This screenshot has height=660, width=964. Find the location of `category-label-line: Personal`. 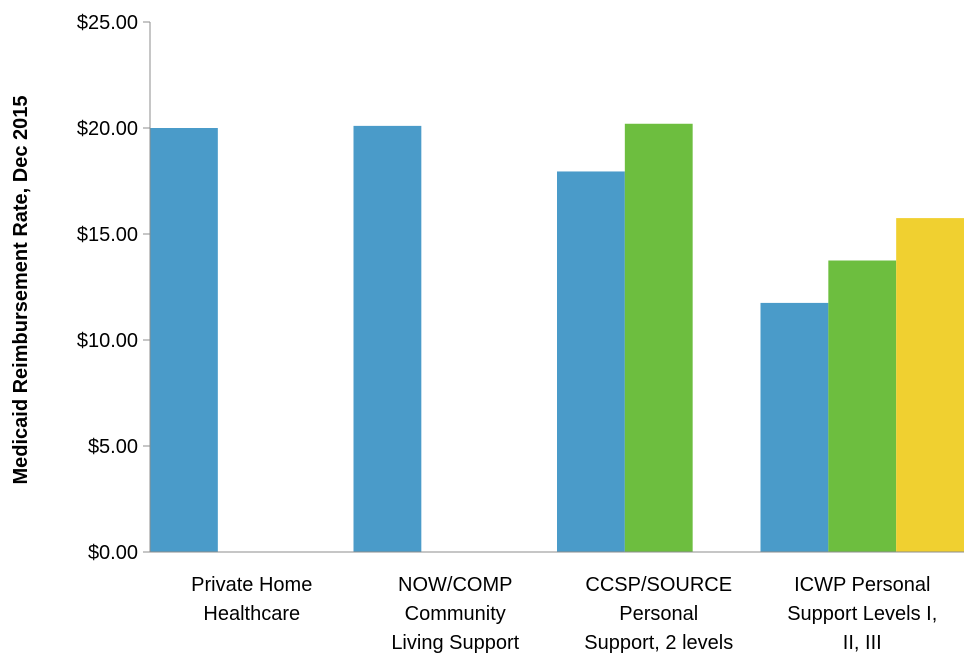

category-label-line: Personal is located at coordinates (658, 614).